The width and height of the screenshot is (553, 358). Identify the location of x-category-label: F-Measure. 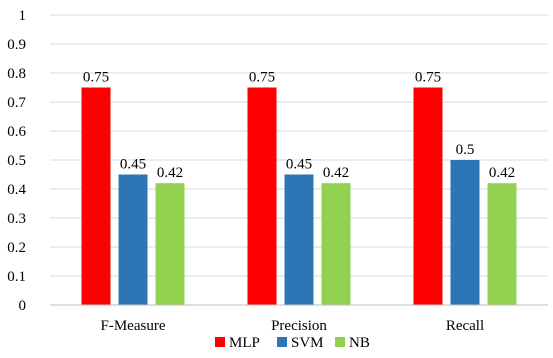
(133, 326).